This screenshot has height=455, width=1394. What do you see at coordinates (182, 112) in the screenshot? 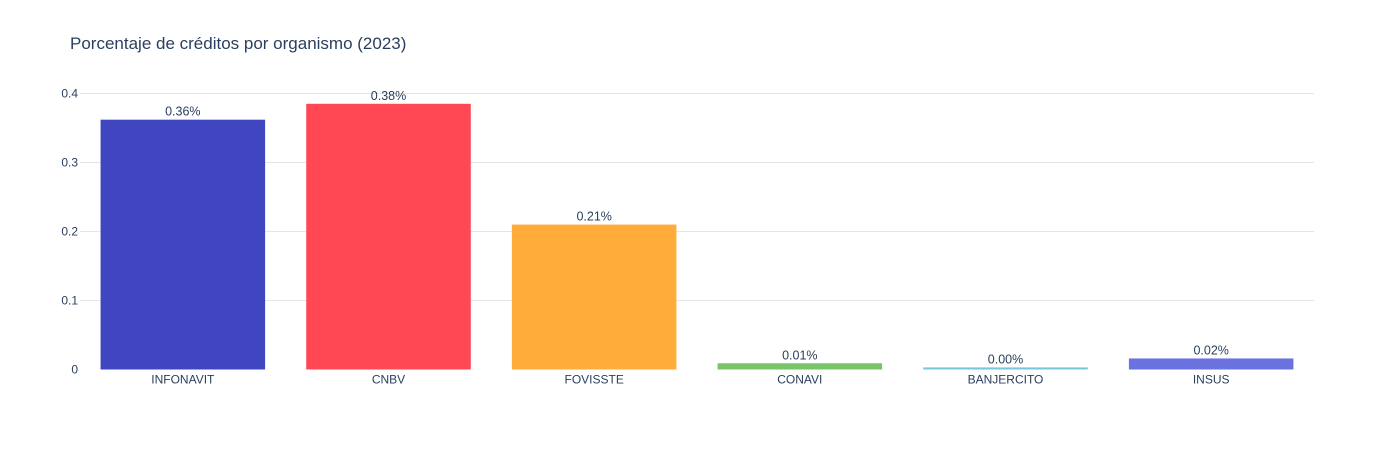
I see `data-label: 0.36%` at bounding box center [182, 112].